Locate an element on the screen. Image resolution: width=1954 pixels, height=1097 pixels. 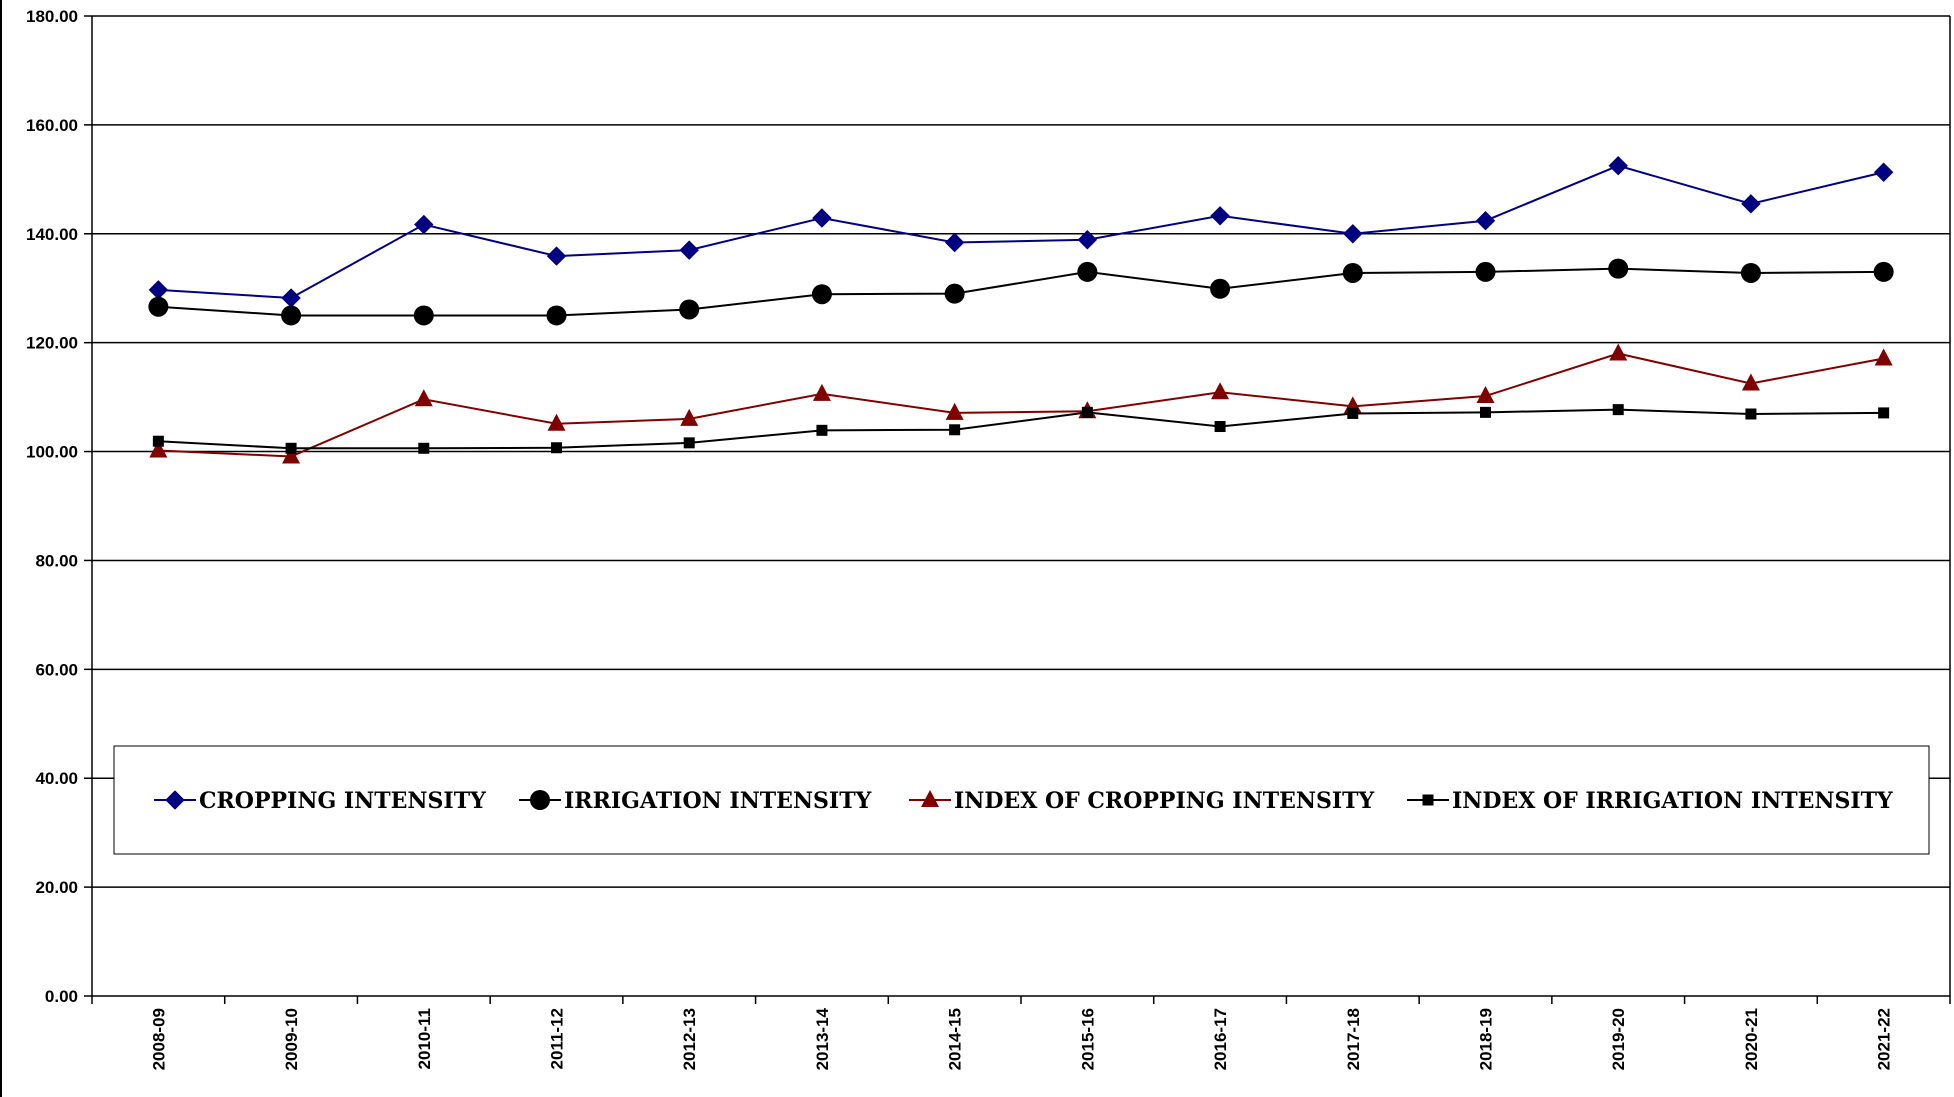
legend-label: INDEX OF IRRIGATION INTENSITY is located at coordinates (1672, 801).